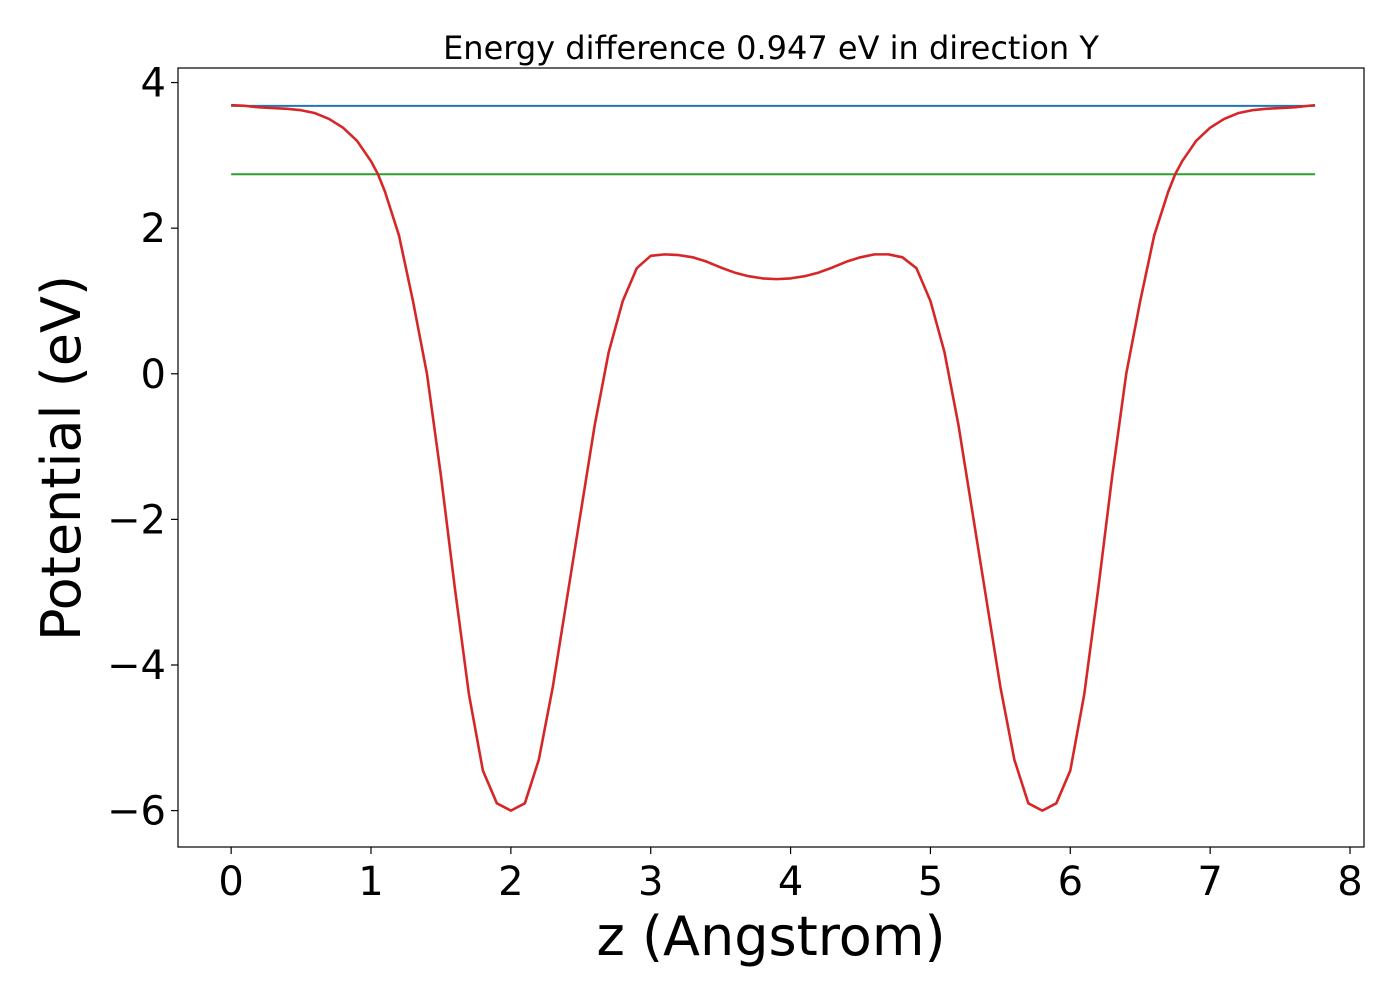 This screenshot has width=1400, height=1000. What do you see at coordinates (1070, 882) in the screenshot?
I see `x-tick-label: 6` at bounding box center [1070, 882].